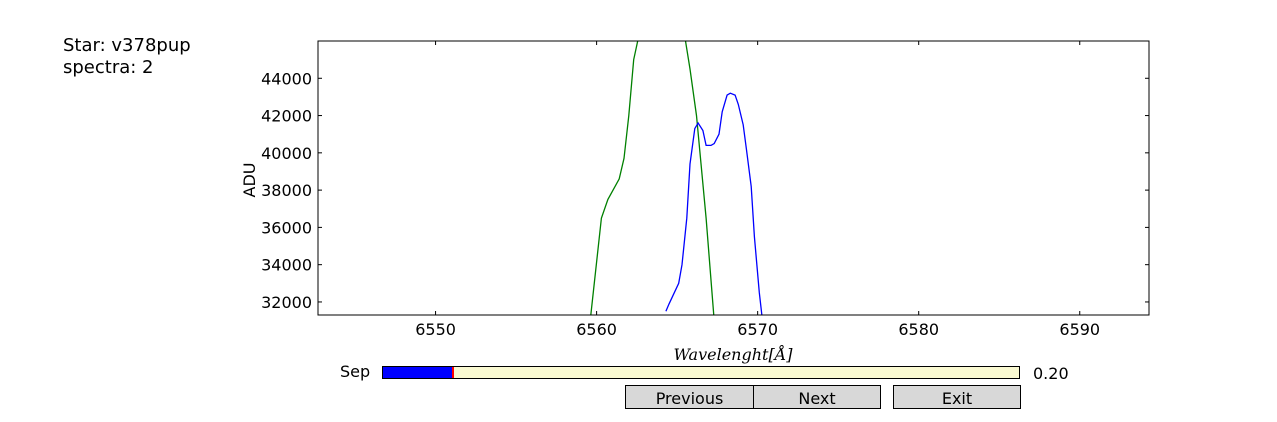 This screenshot has height=422, width=1277. What do you see at coordinates (286, 78) in the screenshot?
I see `y-tick-label: 44000` at bounding box center [286, 78].